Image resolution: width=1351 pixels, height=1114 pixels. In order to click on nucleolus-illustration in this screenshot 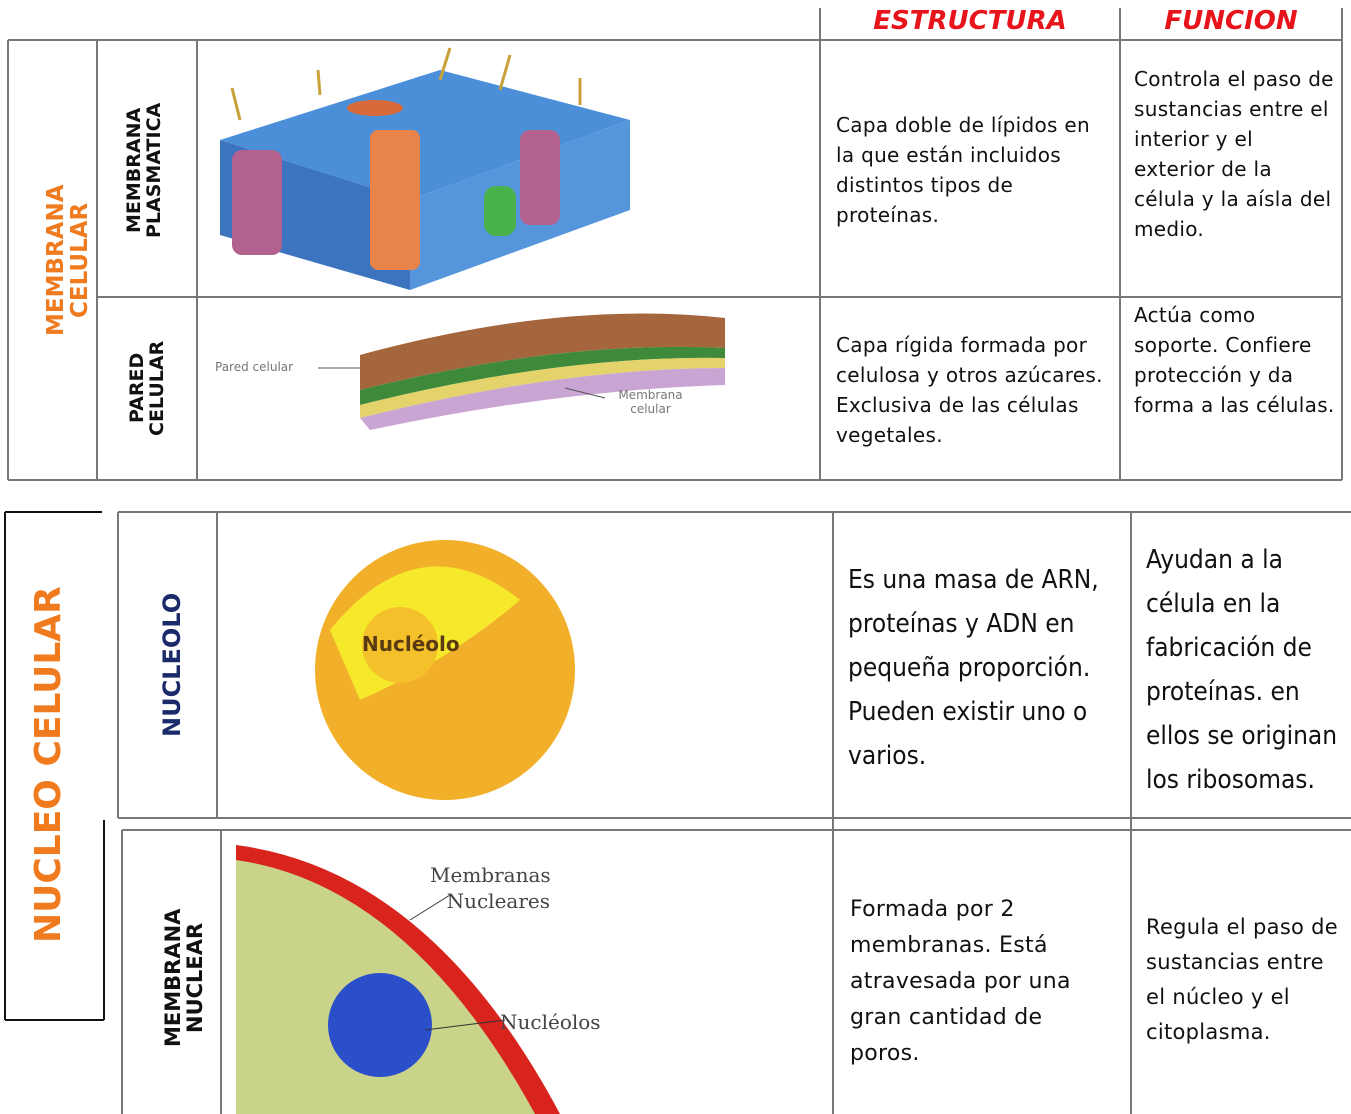, I will do `click(445, 670)`.